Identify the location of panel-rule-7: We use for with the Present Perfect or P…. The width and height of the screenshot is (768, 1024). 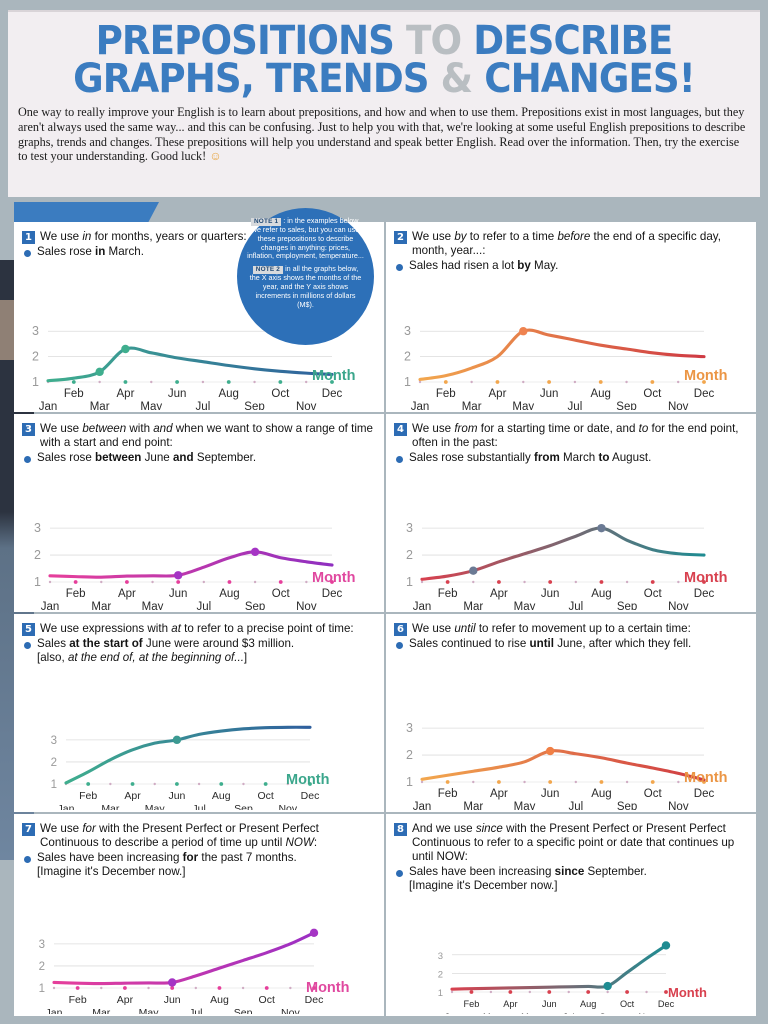
(179, 836).